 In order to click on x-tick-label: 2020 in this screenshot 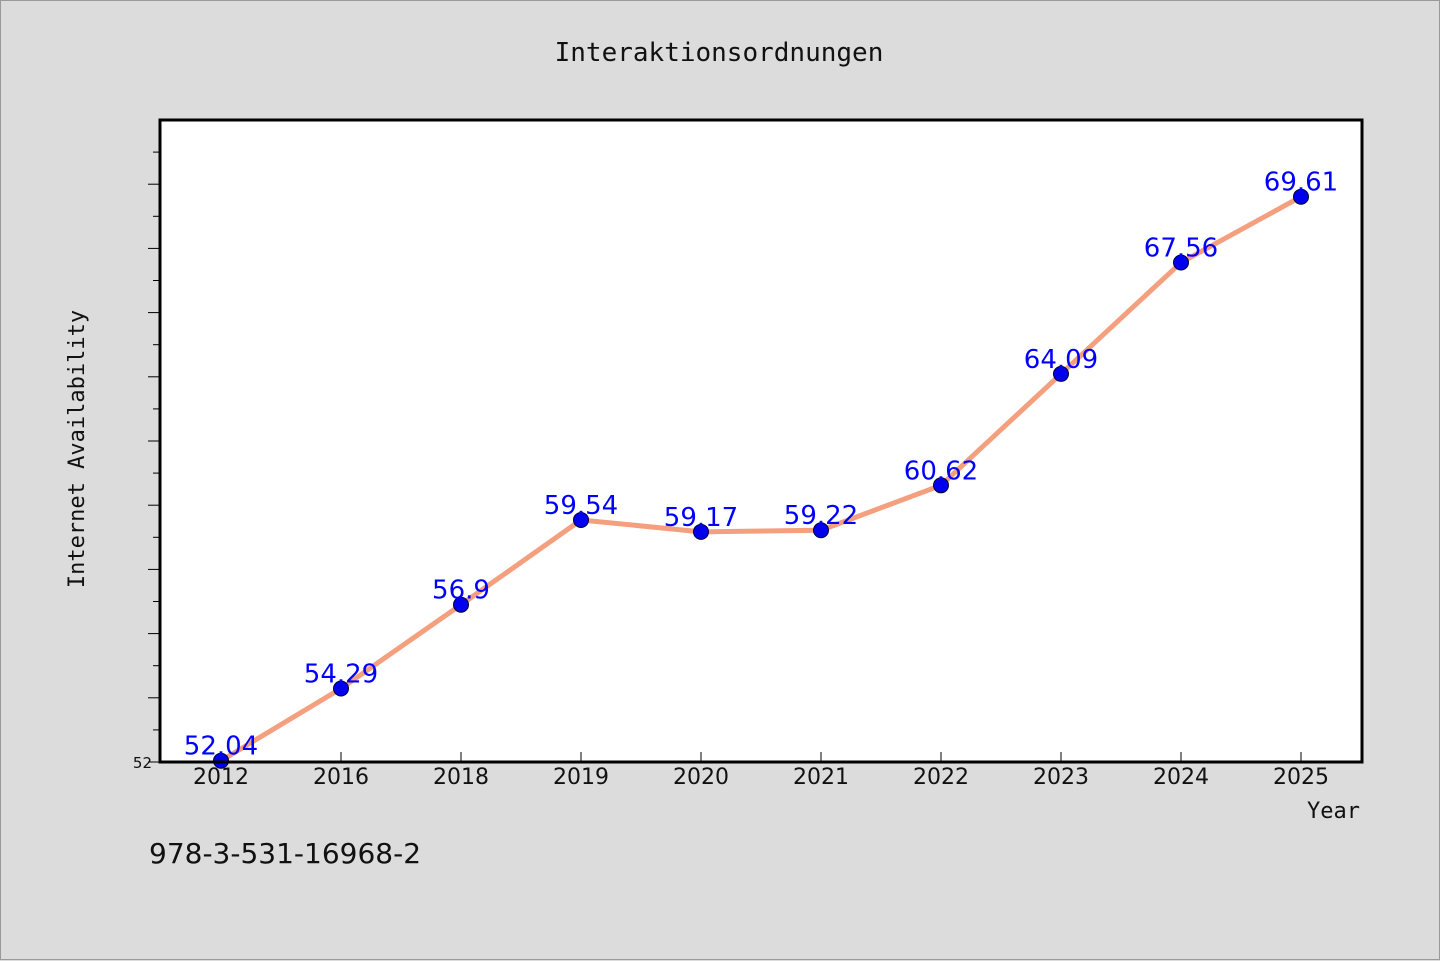, I will do `click(701, 777)`.